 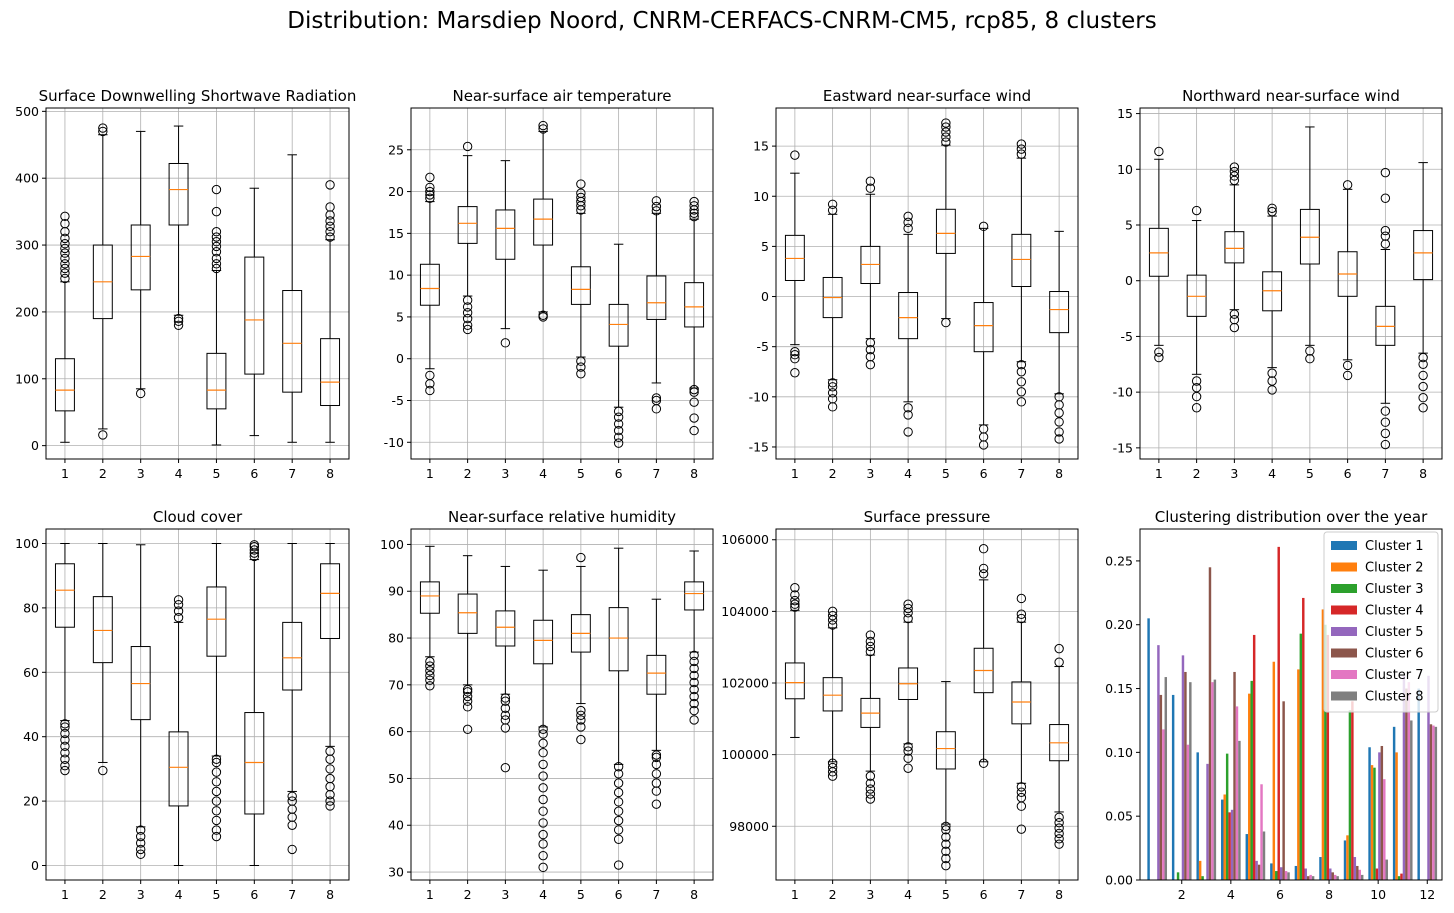 I want to click on subplot-title: Clustering distribution over the year, so click(x=1291, y=517).